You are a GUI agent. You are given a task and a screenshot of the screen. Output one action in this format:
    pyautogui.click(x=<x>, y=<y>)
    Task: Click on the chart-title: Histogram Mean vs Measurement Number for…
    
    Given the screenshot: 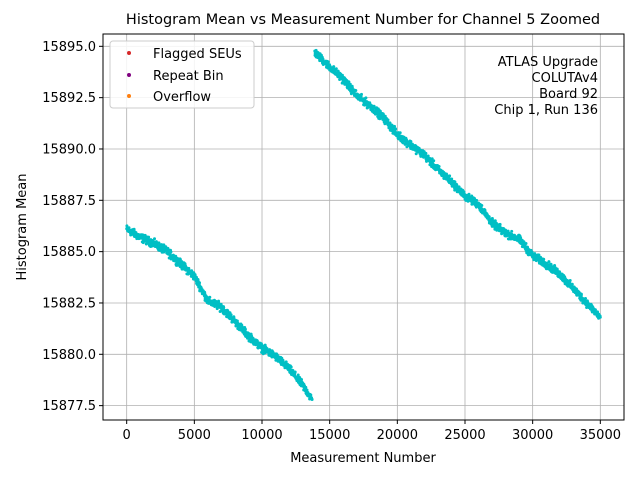 What is the action you would take?
    pyautogui.click(x=363, y=20)
    